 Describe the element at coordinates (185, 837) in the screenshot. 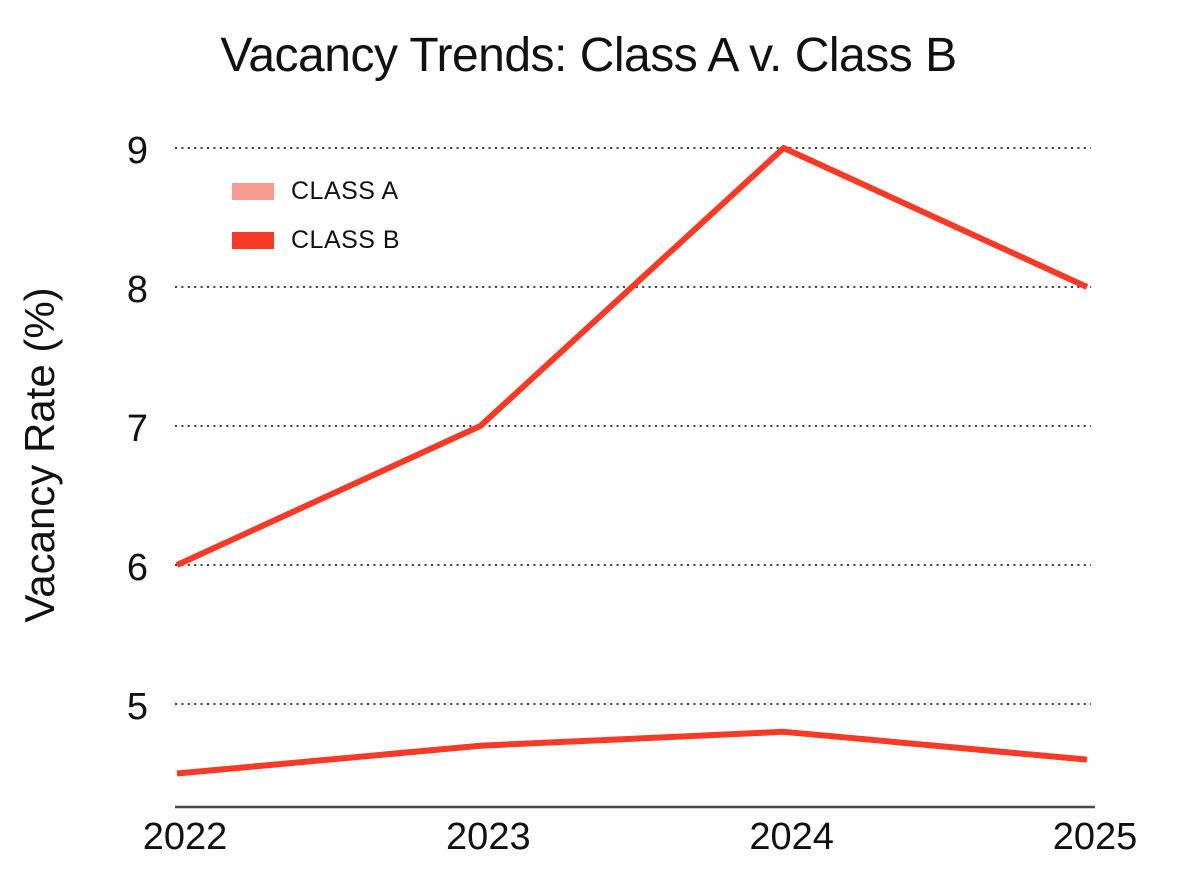

I see `x-tick-label-2022: 2022` at that location.